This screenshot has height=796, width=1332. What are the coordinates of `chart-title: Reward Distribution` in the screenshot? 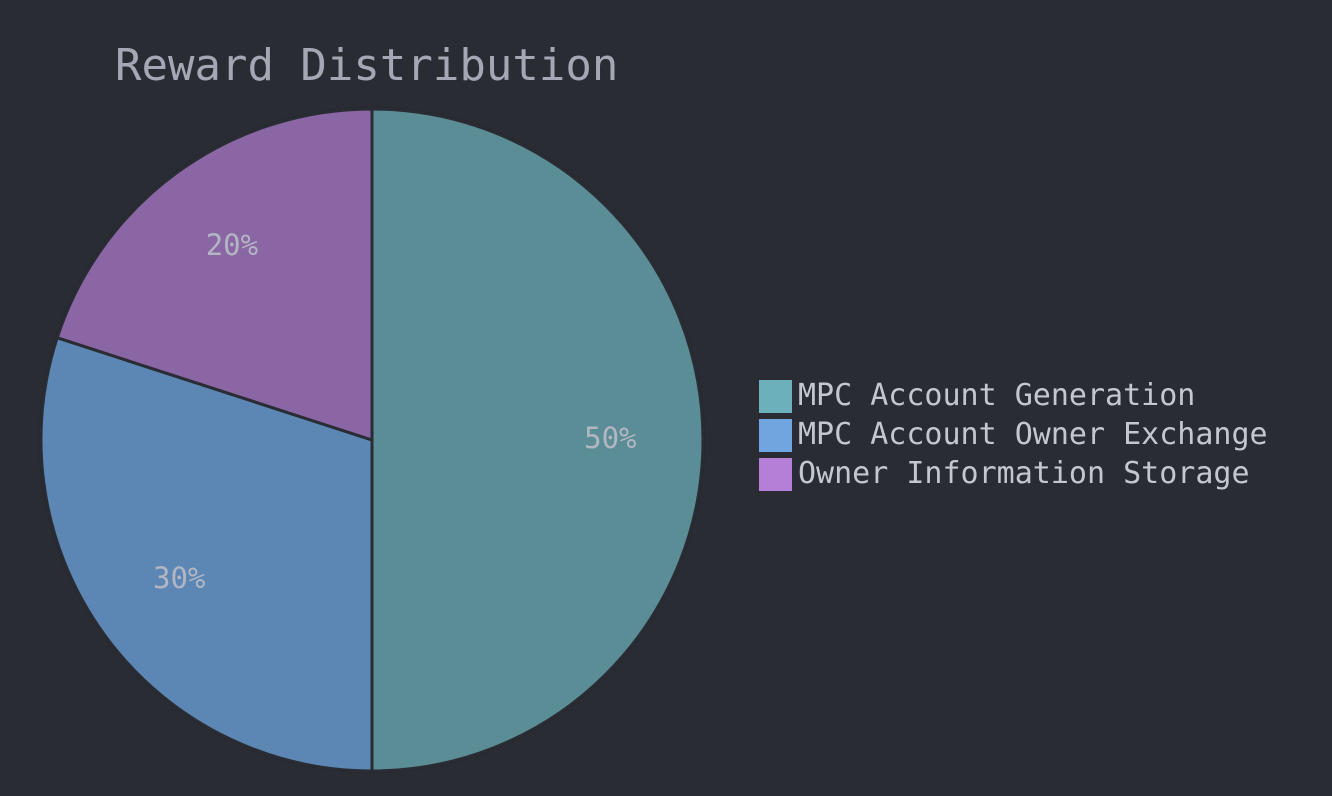 It's located at (366, 65).